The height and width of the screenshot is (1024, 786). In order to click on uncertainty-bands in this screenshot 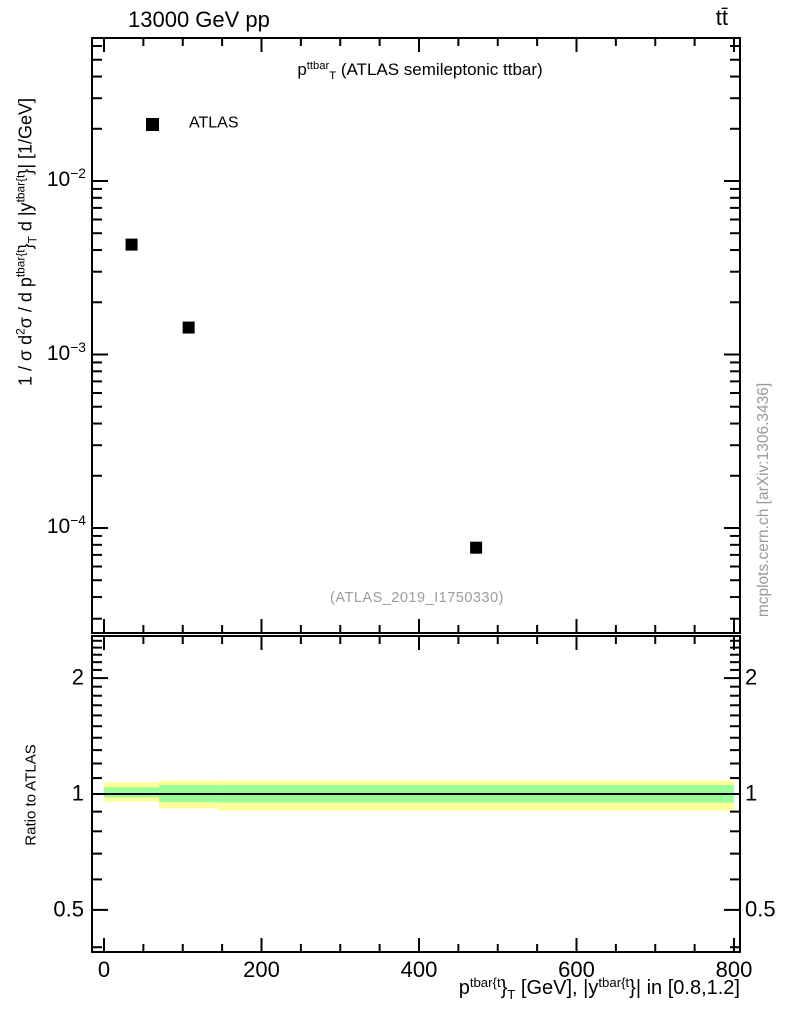, I will do `click(419, 795)`.